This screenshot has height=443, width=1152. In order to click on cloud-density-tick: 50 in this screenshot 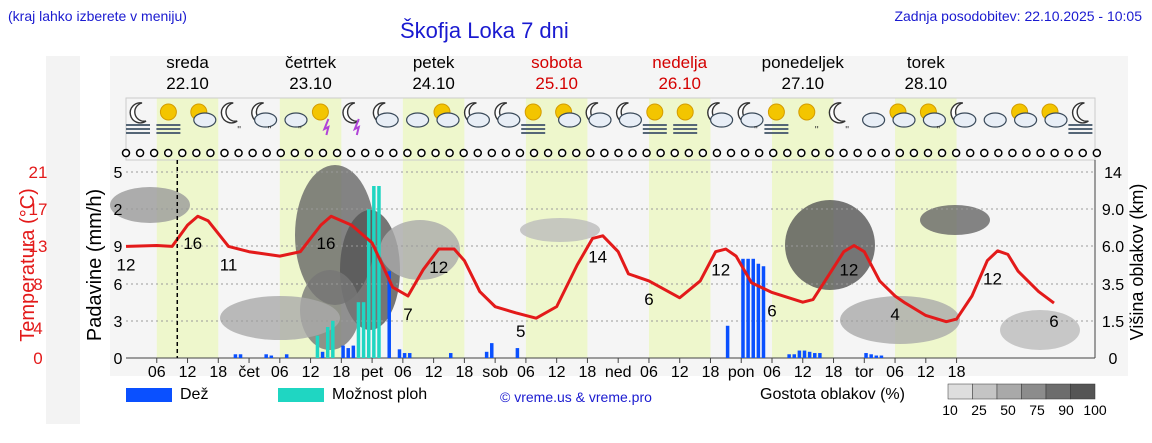, I will do `click(1008, 410)`.